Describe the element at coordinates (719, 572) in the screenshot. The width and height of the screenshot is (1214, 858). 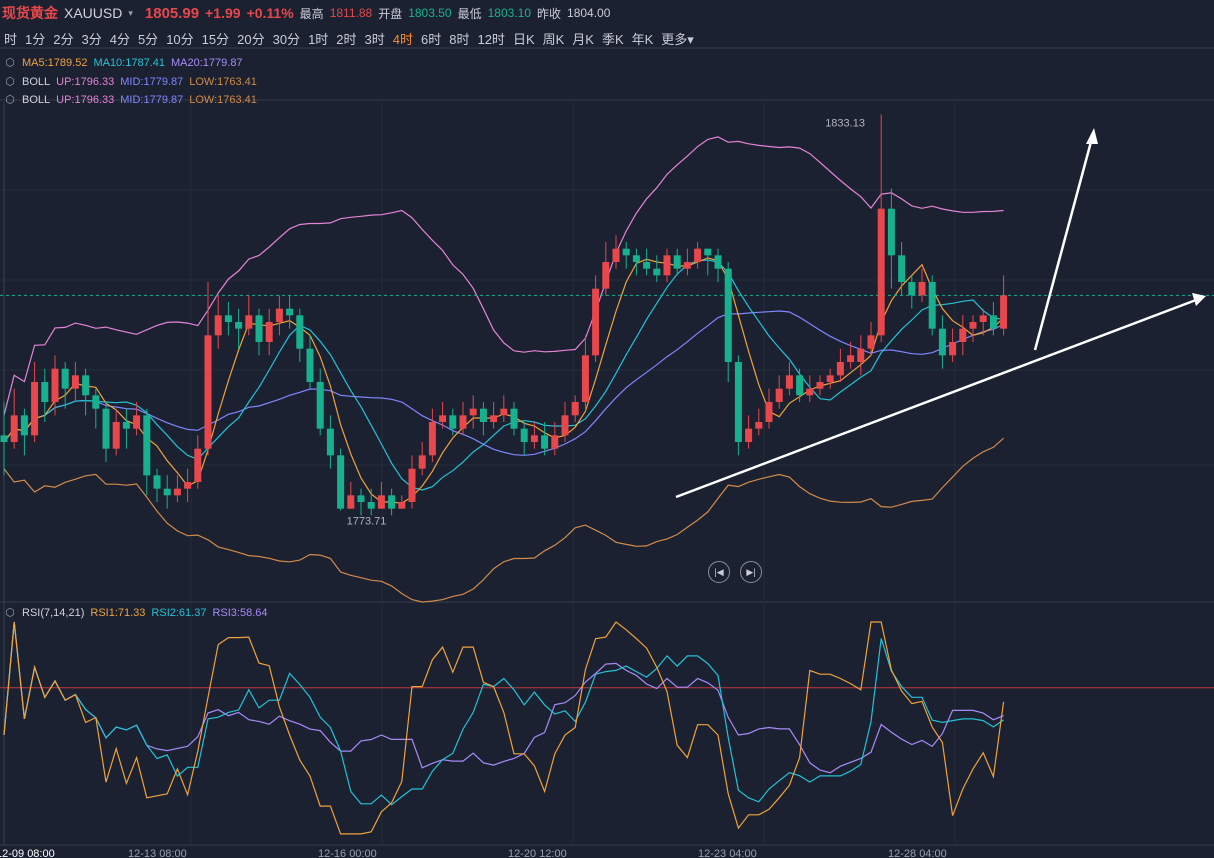
I see `skip-back-button: |◀` at that location.